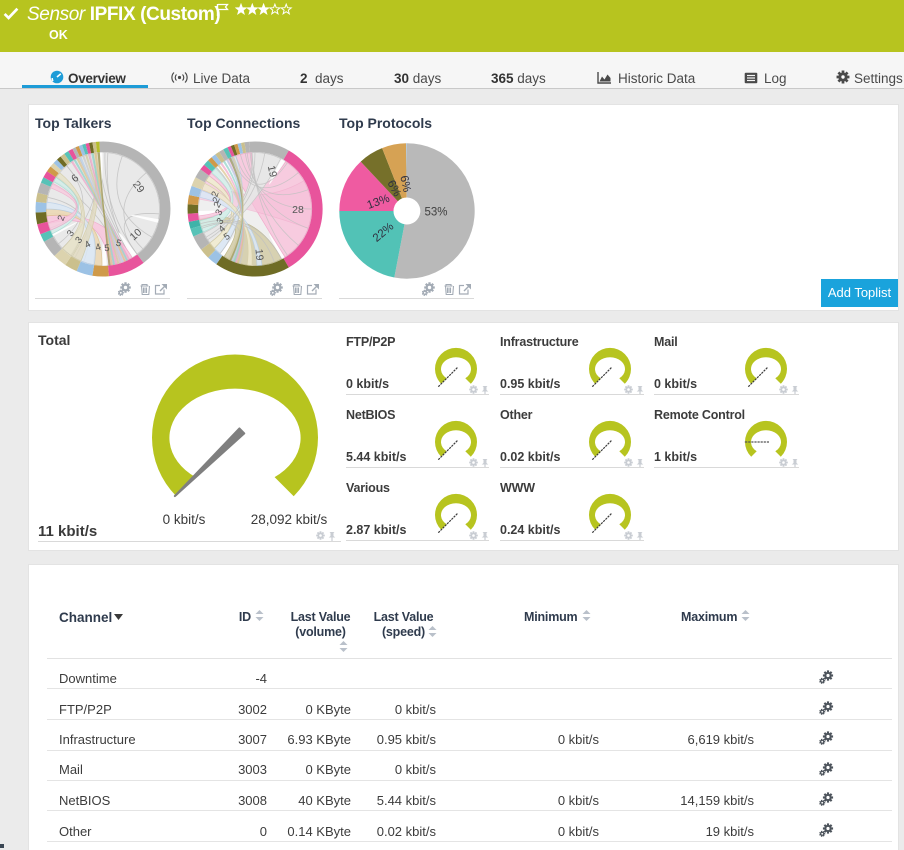 This screenshot has height=850, width=904. I want to click on svg-text: 53%, so click(435, 213).